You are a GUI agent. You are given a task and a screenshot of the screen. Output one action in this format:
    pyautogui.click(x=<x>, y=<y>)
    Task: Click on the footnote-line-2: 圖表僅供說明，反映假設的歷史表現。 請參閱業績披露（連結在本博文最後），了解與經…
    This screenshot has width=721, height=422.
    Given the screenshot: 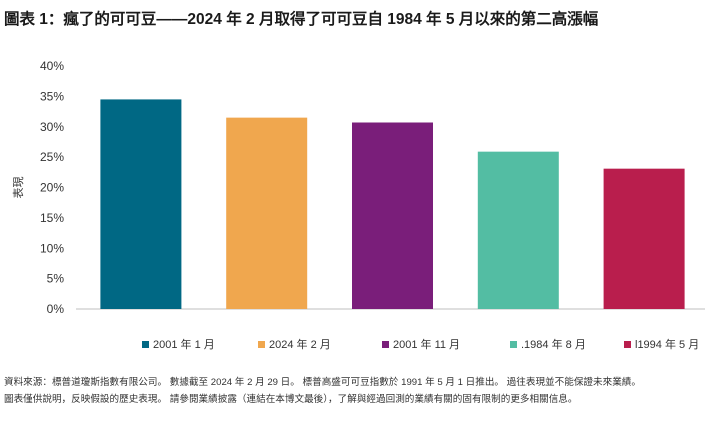 What is the action you would take?
    pyautogui.click(x=291, y=399)
    